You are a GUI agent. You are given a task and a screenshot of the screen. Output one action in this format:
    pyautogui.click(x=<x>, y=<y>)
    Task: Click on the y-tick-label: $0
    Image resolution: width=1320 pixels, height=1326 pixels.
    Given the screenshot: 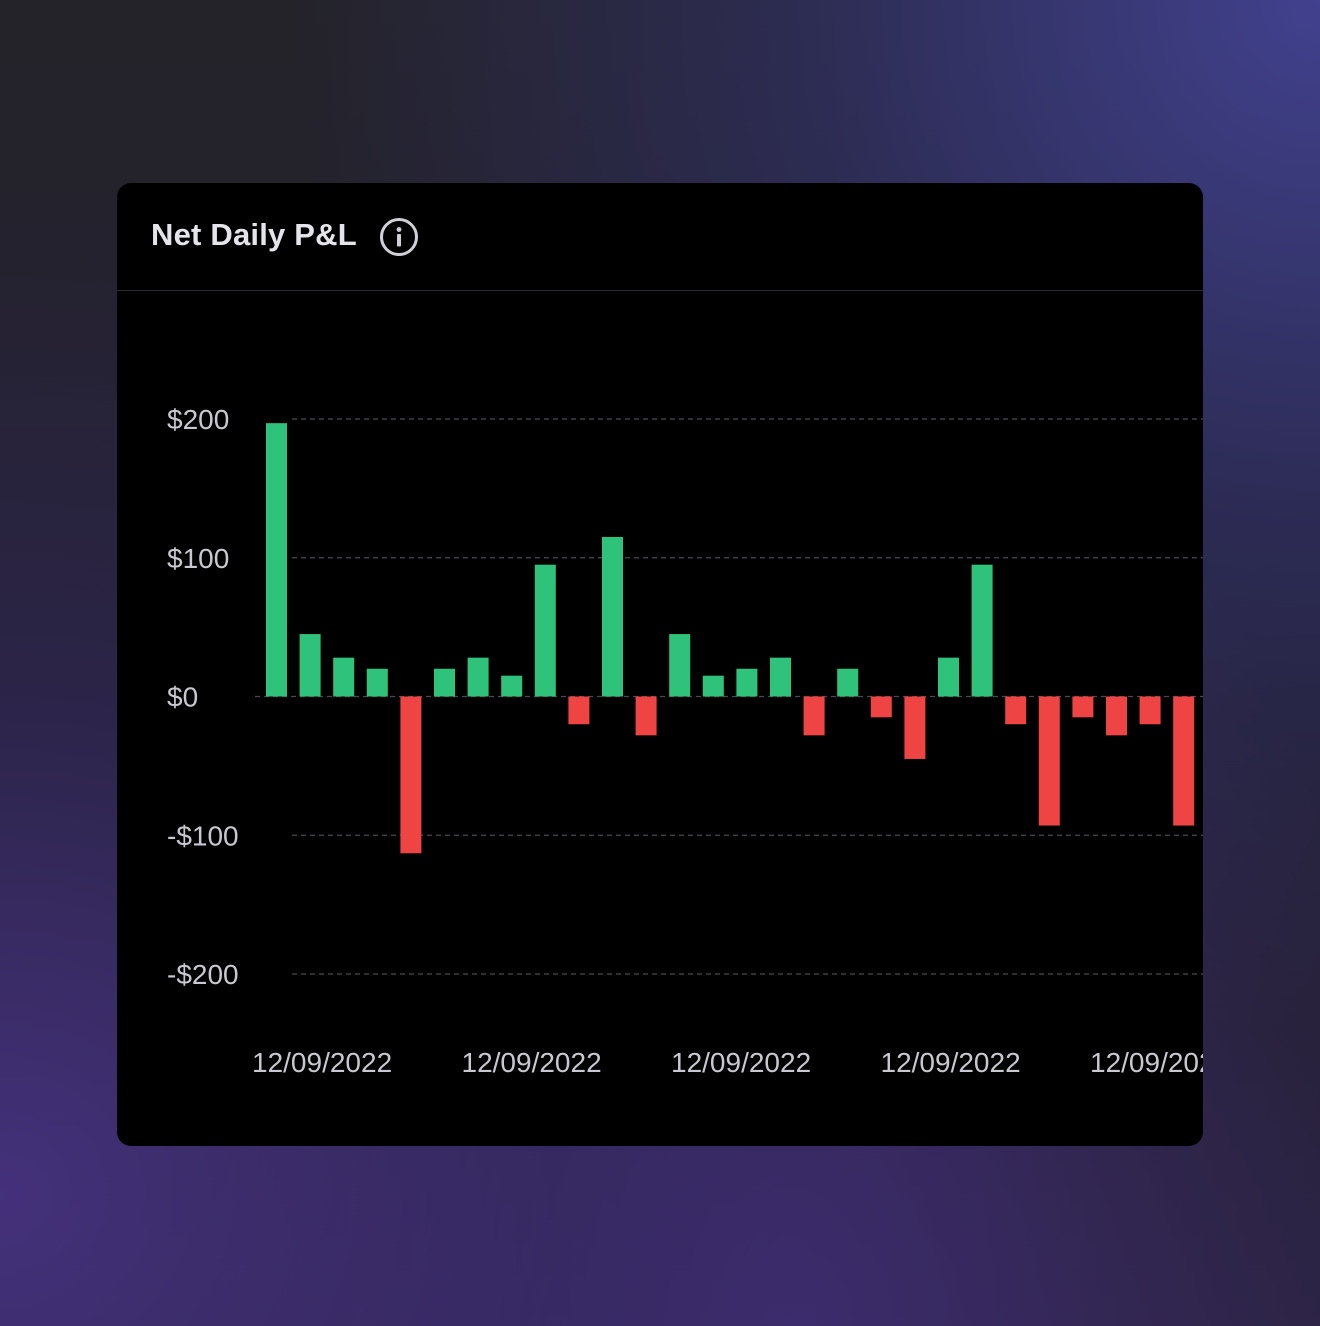 What is the action you would take?
    pyautogui.click(x=182, y=697)
    